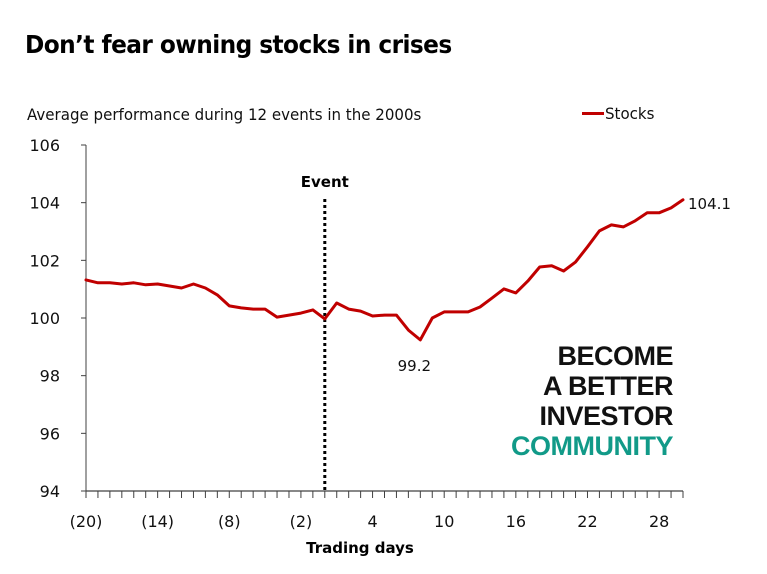 This screenshot has height=574, width=767. Describe the element at coordinates (50, 491) in the screenshot. I see `y-tick-label: 94` at that location.